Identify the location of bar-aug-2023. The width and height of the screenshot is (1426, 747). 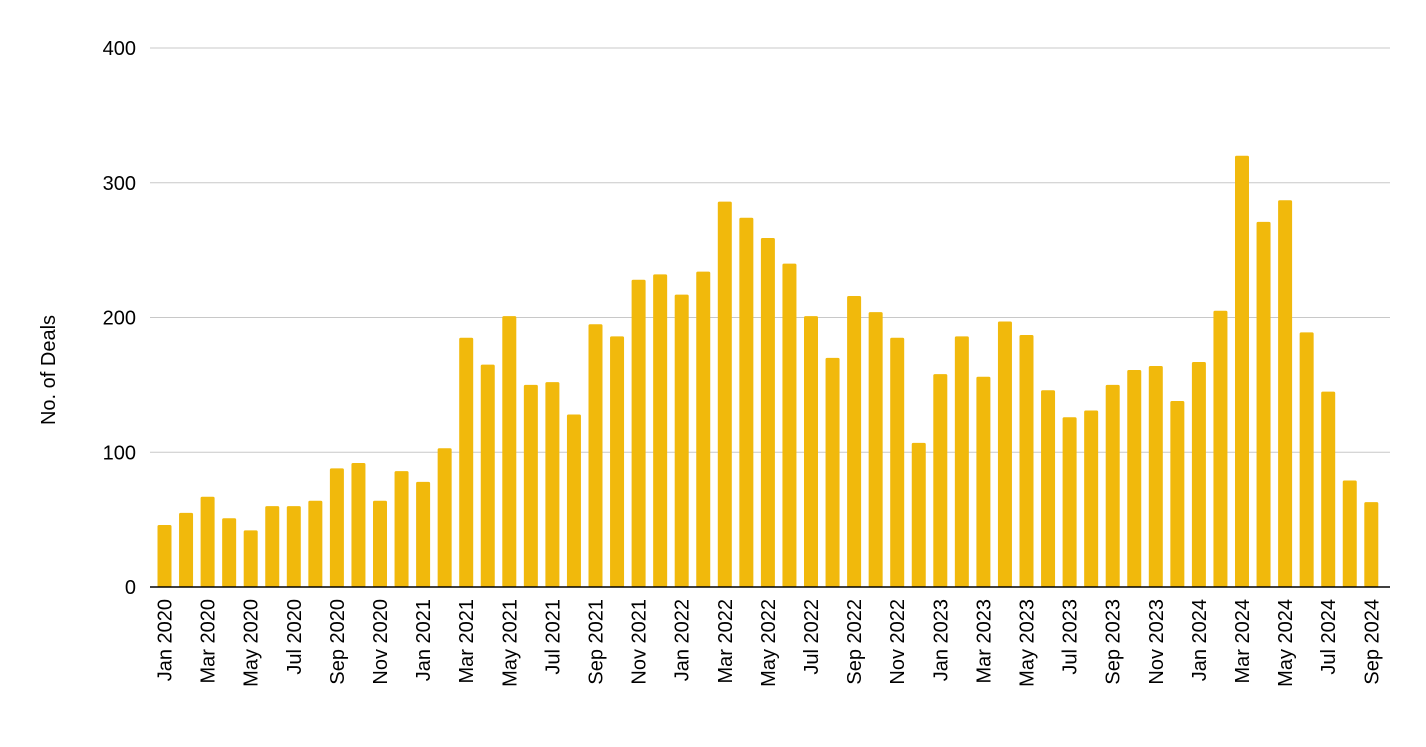
(1091, 498).